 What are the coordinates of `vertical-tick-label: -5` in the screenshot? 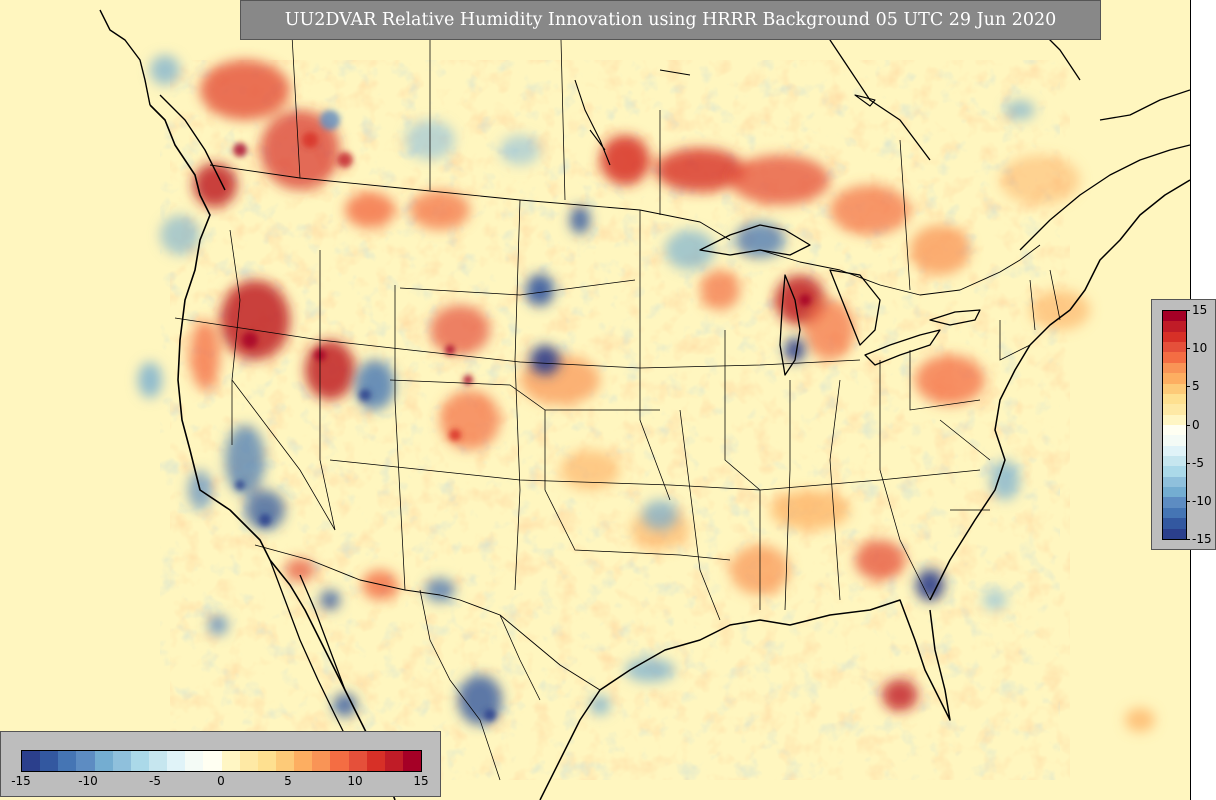 It's located at (1195, 463).